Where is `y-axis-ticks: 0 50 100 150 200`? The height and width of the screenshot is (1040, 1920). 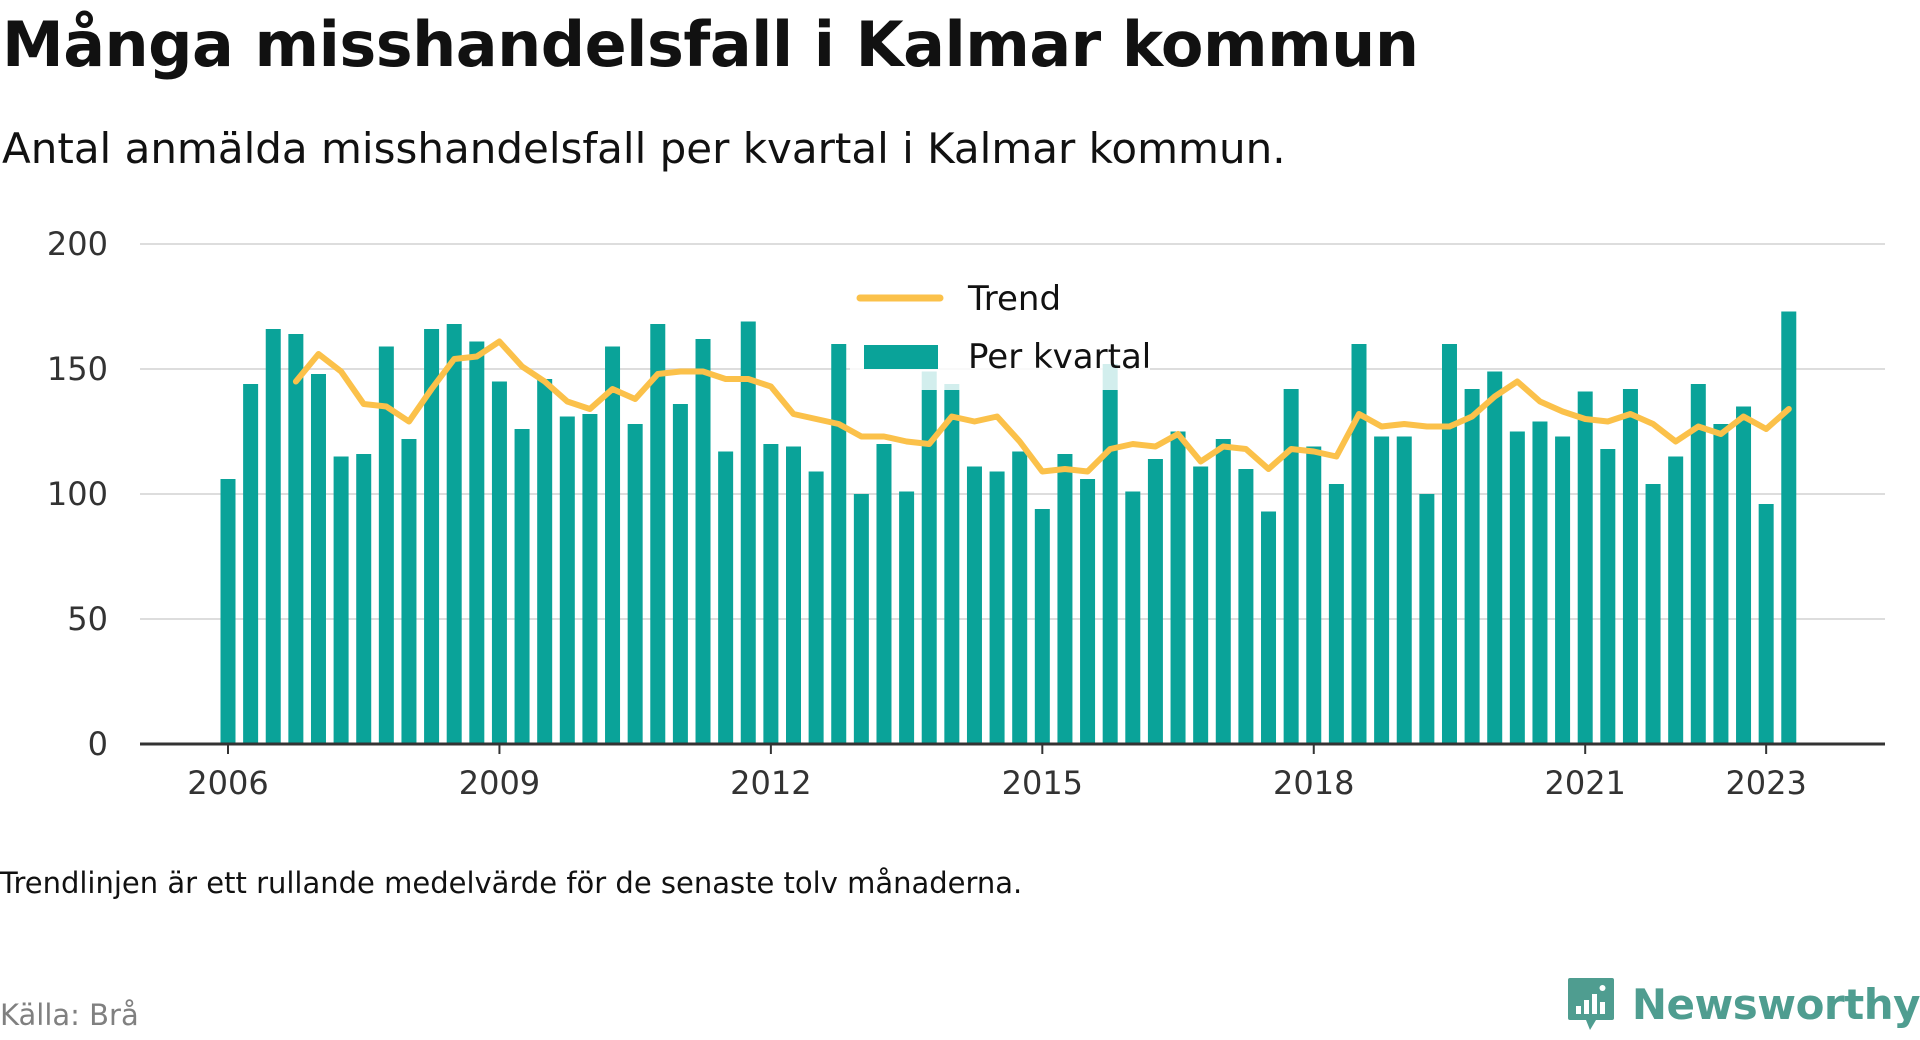 y-axis-ticks: 0 50 100 150 200 is located at coordinates (77, 494).